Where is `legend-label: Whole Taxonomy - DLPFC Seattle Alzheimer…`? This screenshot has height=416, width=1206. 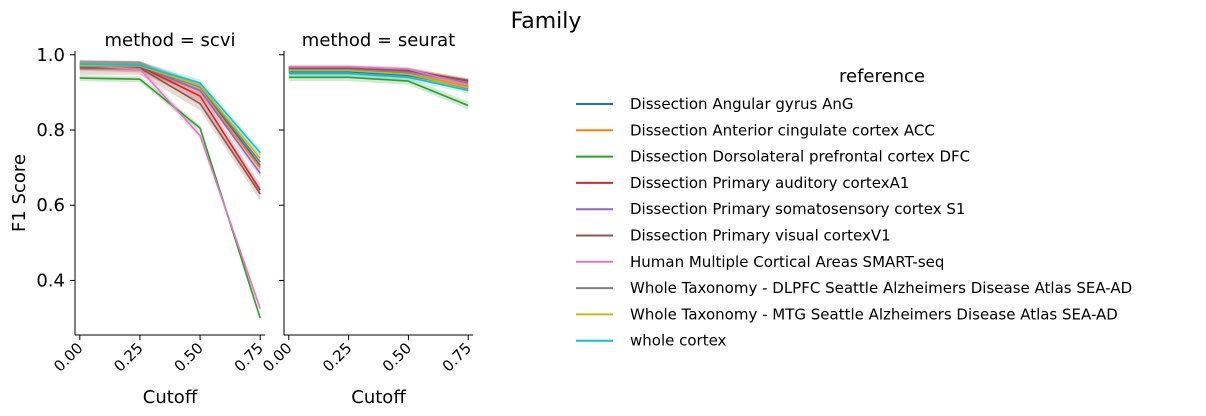
legend-label: Whole Taxonomy - DLPFC Seattle Alzheimer… is located at coordinates (881, 288).